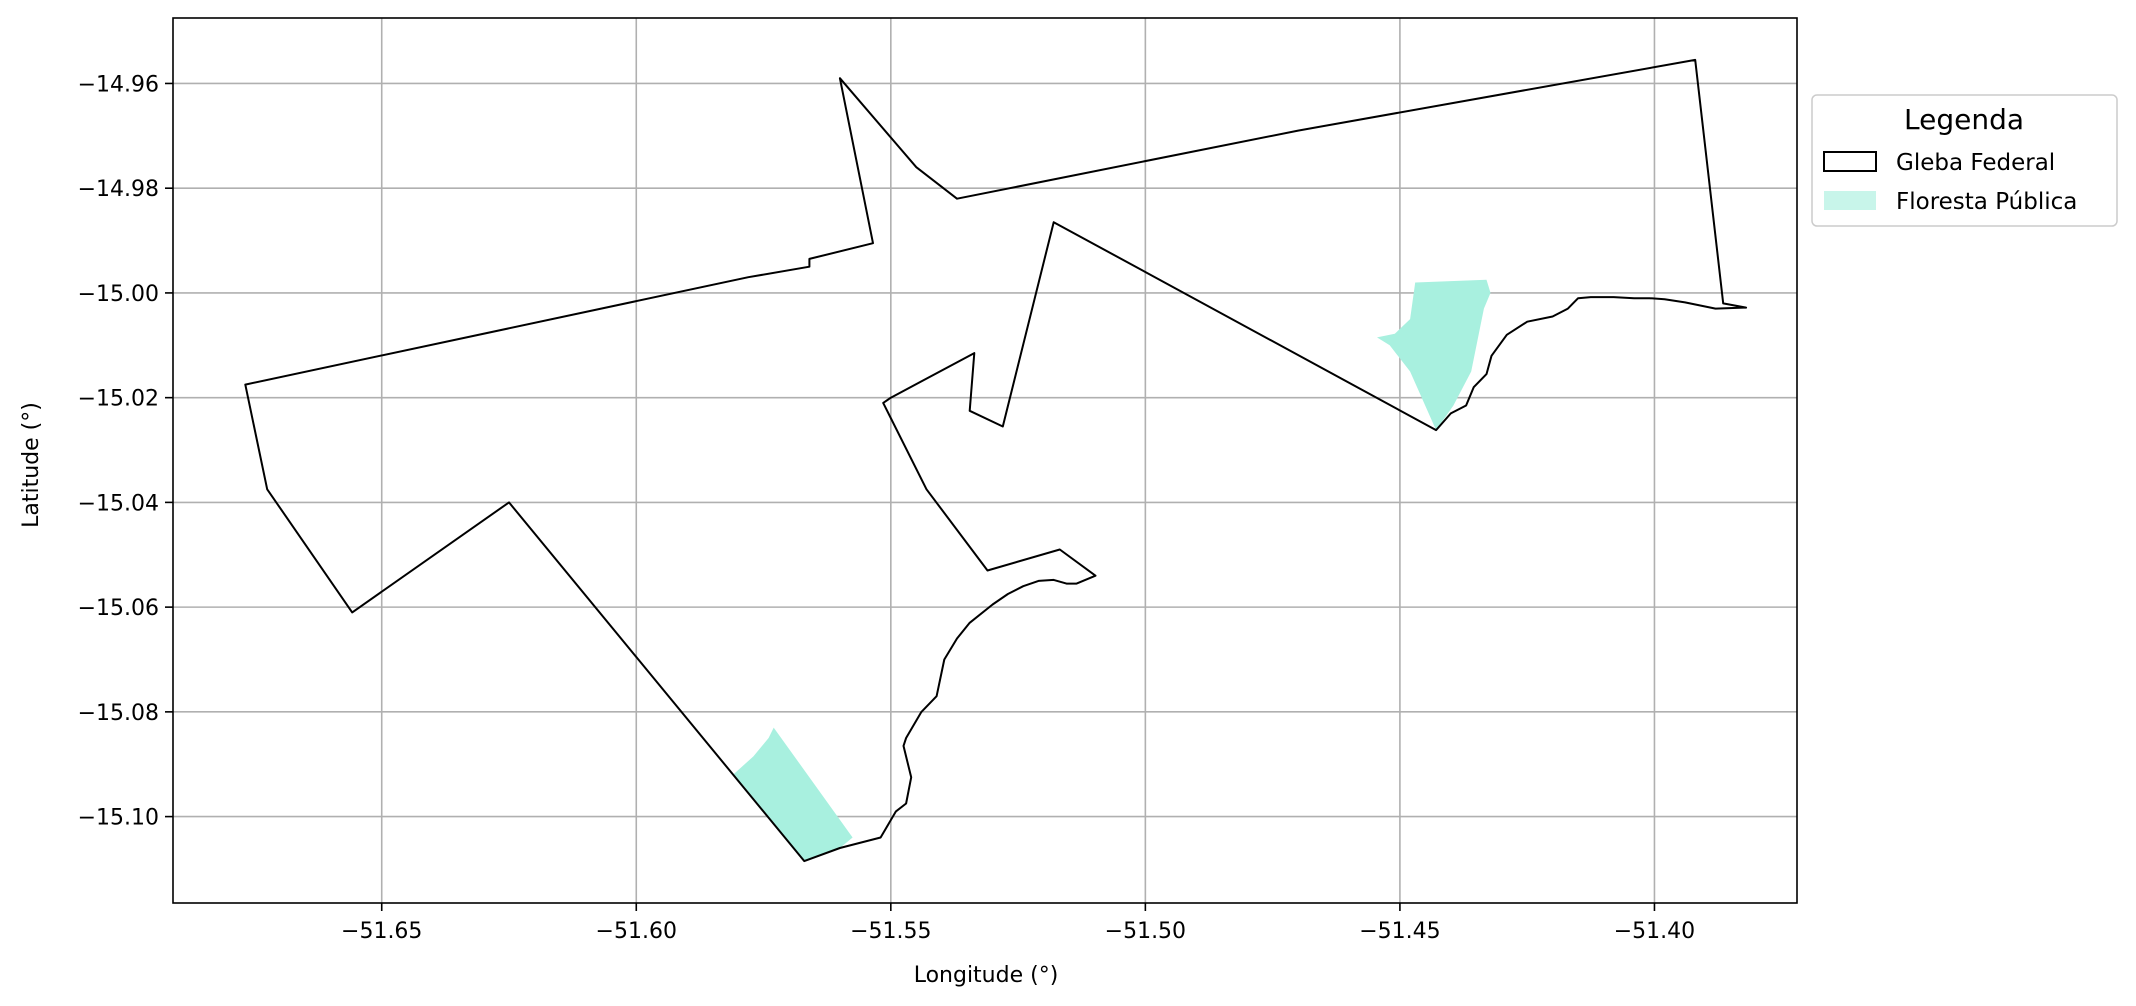 This screenshot has width=2136, height=1006. What do you see at coordinates (1145, 931) in the screenshot?
I see `x-tick-label: −51.50` at bounding box center [1145, 931].